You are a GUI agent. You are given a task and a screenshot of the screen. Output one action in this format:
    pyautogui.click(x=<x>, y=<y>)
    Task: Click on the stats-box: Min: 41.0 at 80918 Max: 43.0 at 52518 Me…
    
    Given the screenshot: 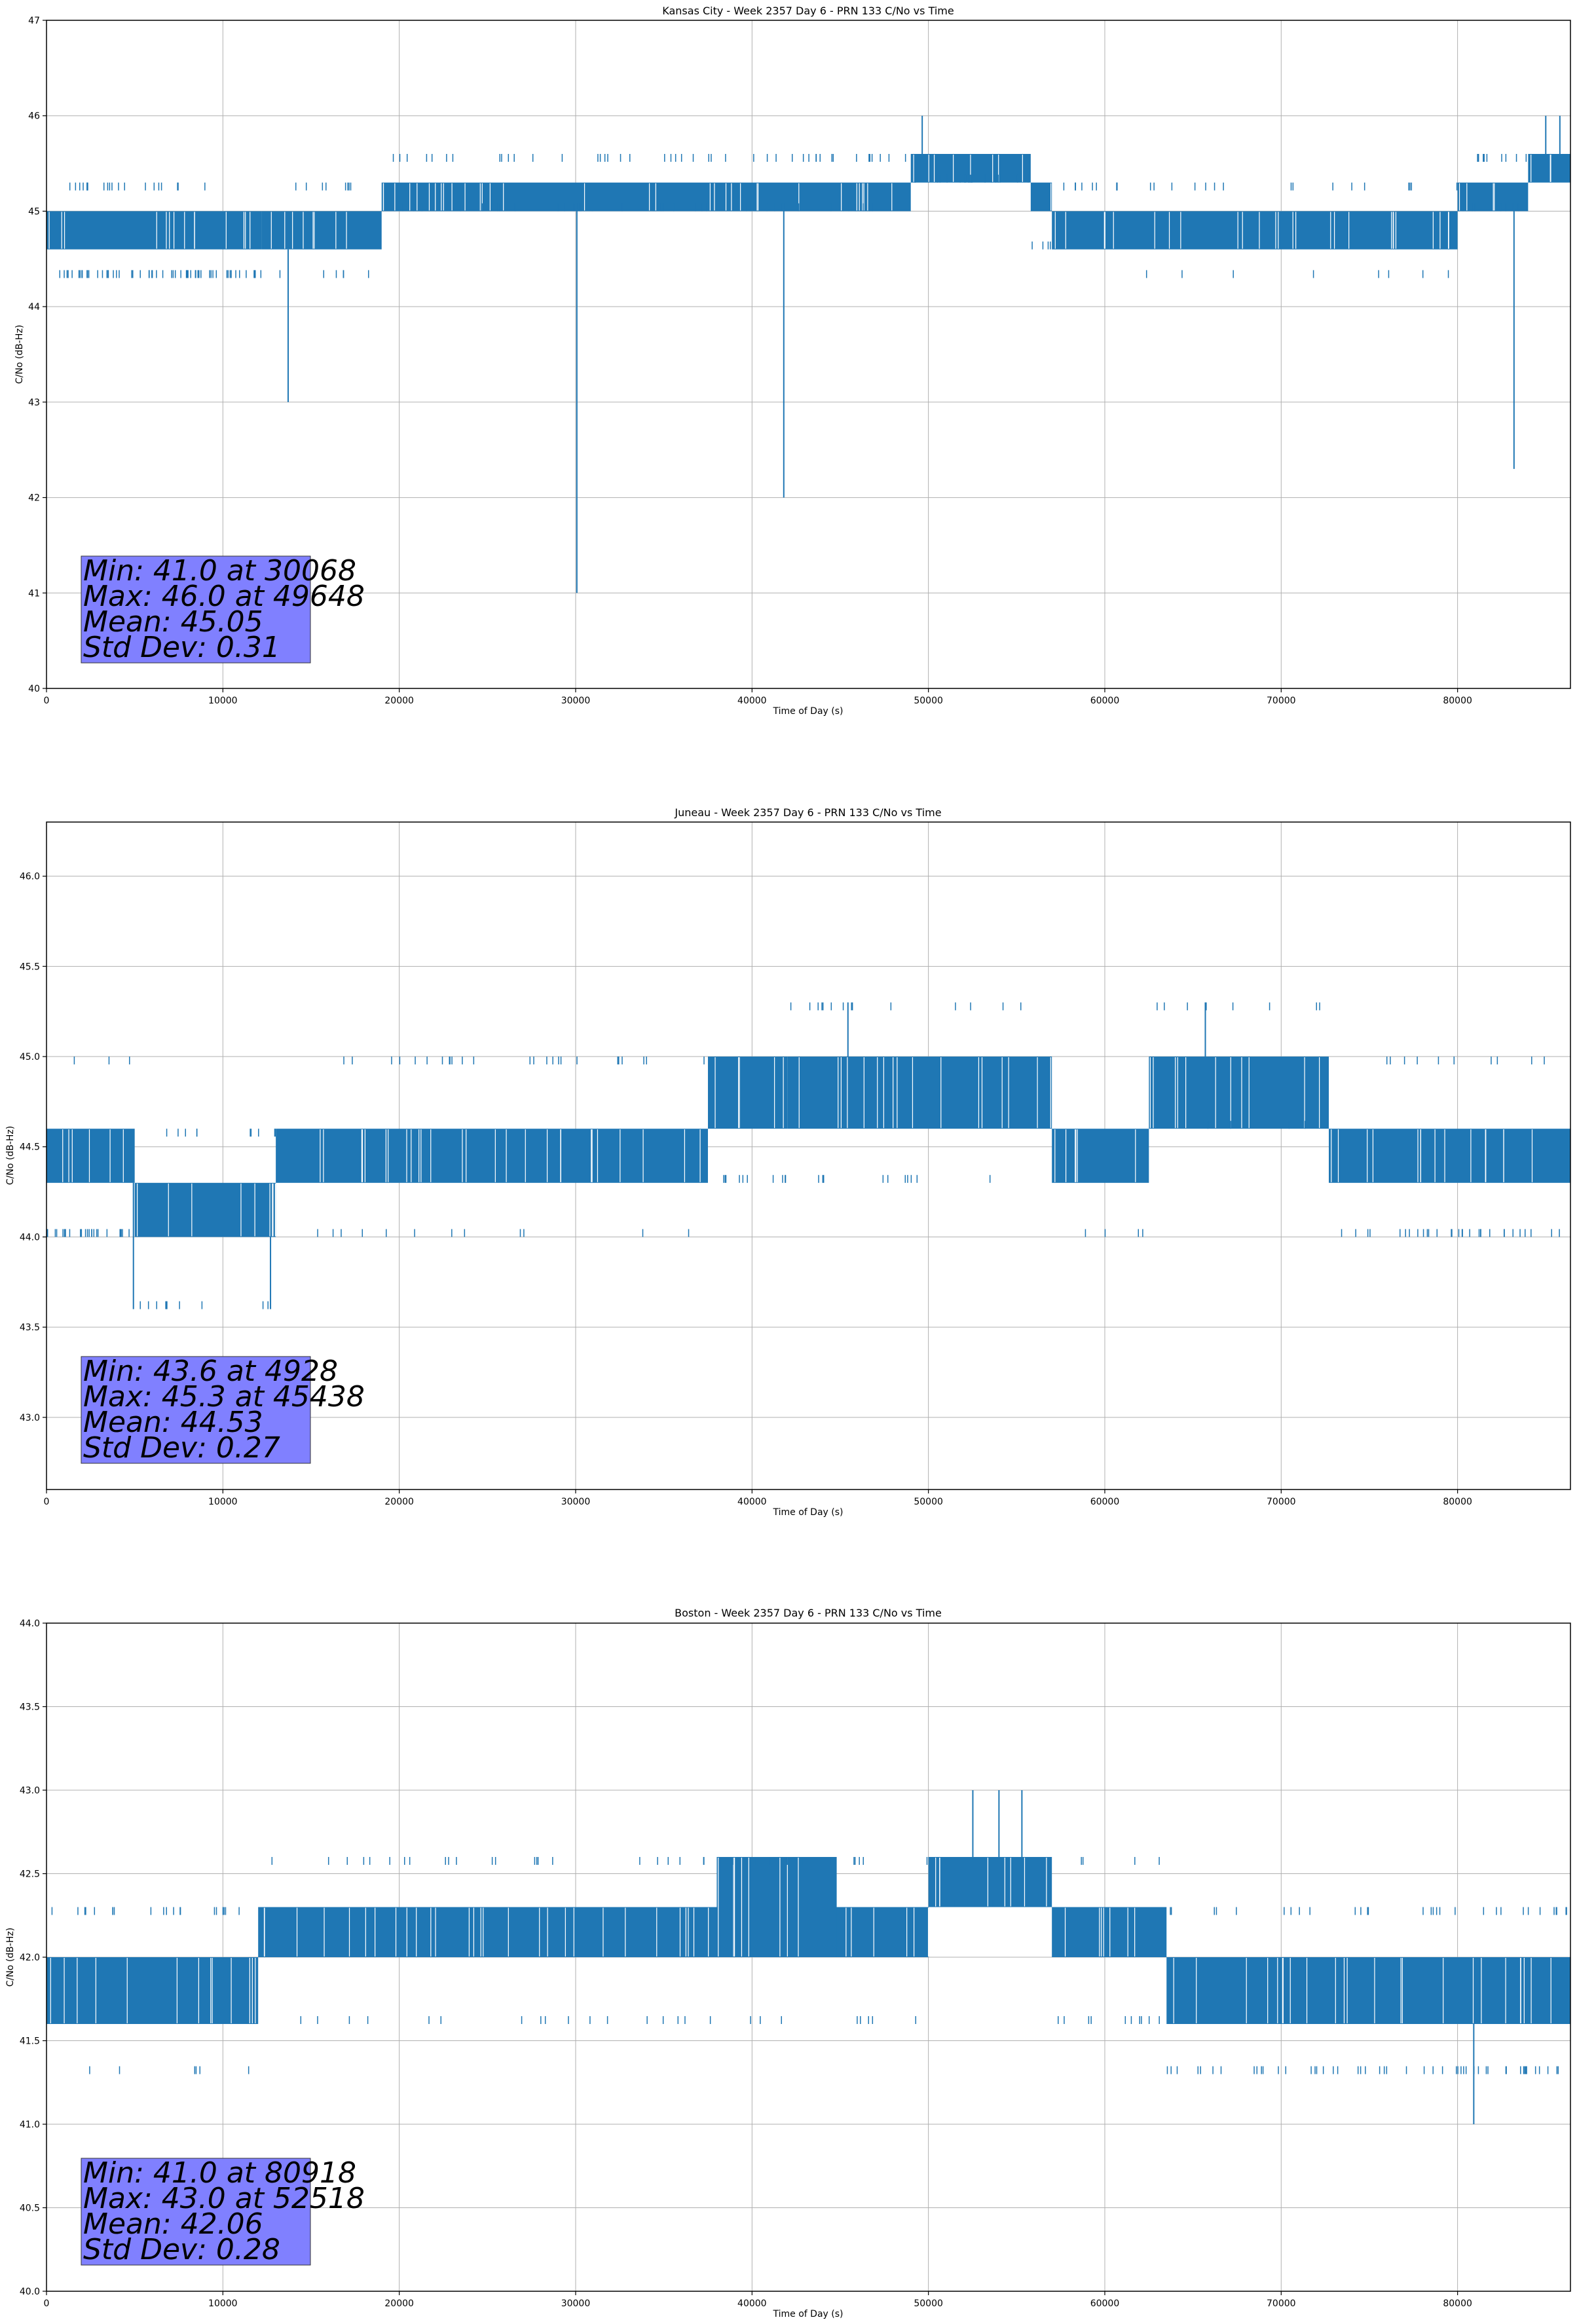 What is the action you would take?
    pyautogui.click(x=223, y=2211)
    